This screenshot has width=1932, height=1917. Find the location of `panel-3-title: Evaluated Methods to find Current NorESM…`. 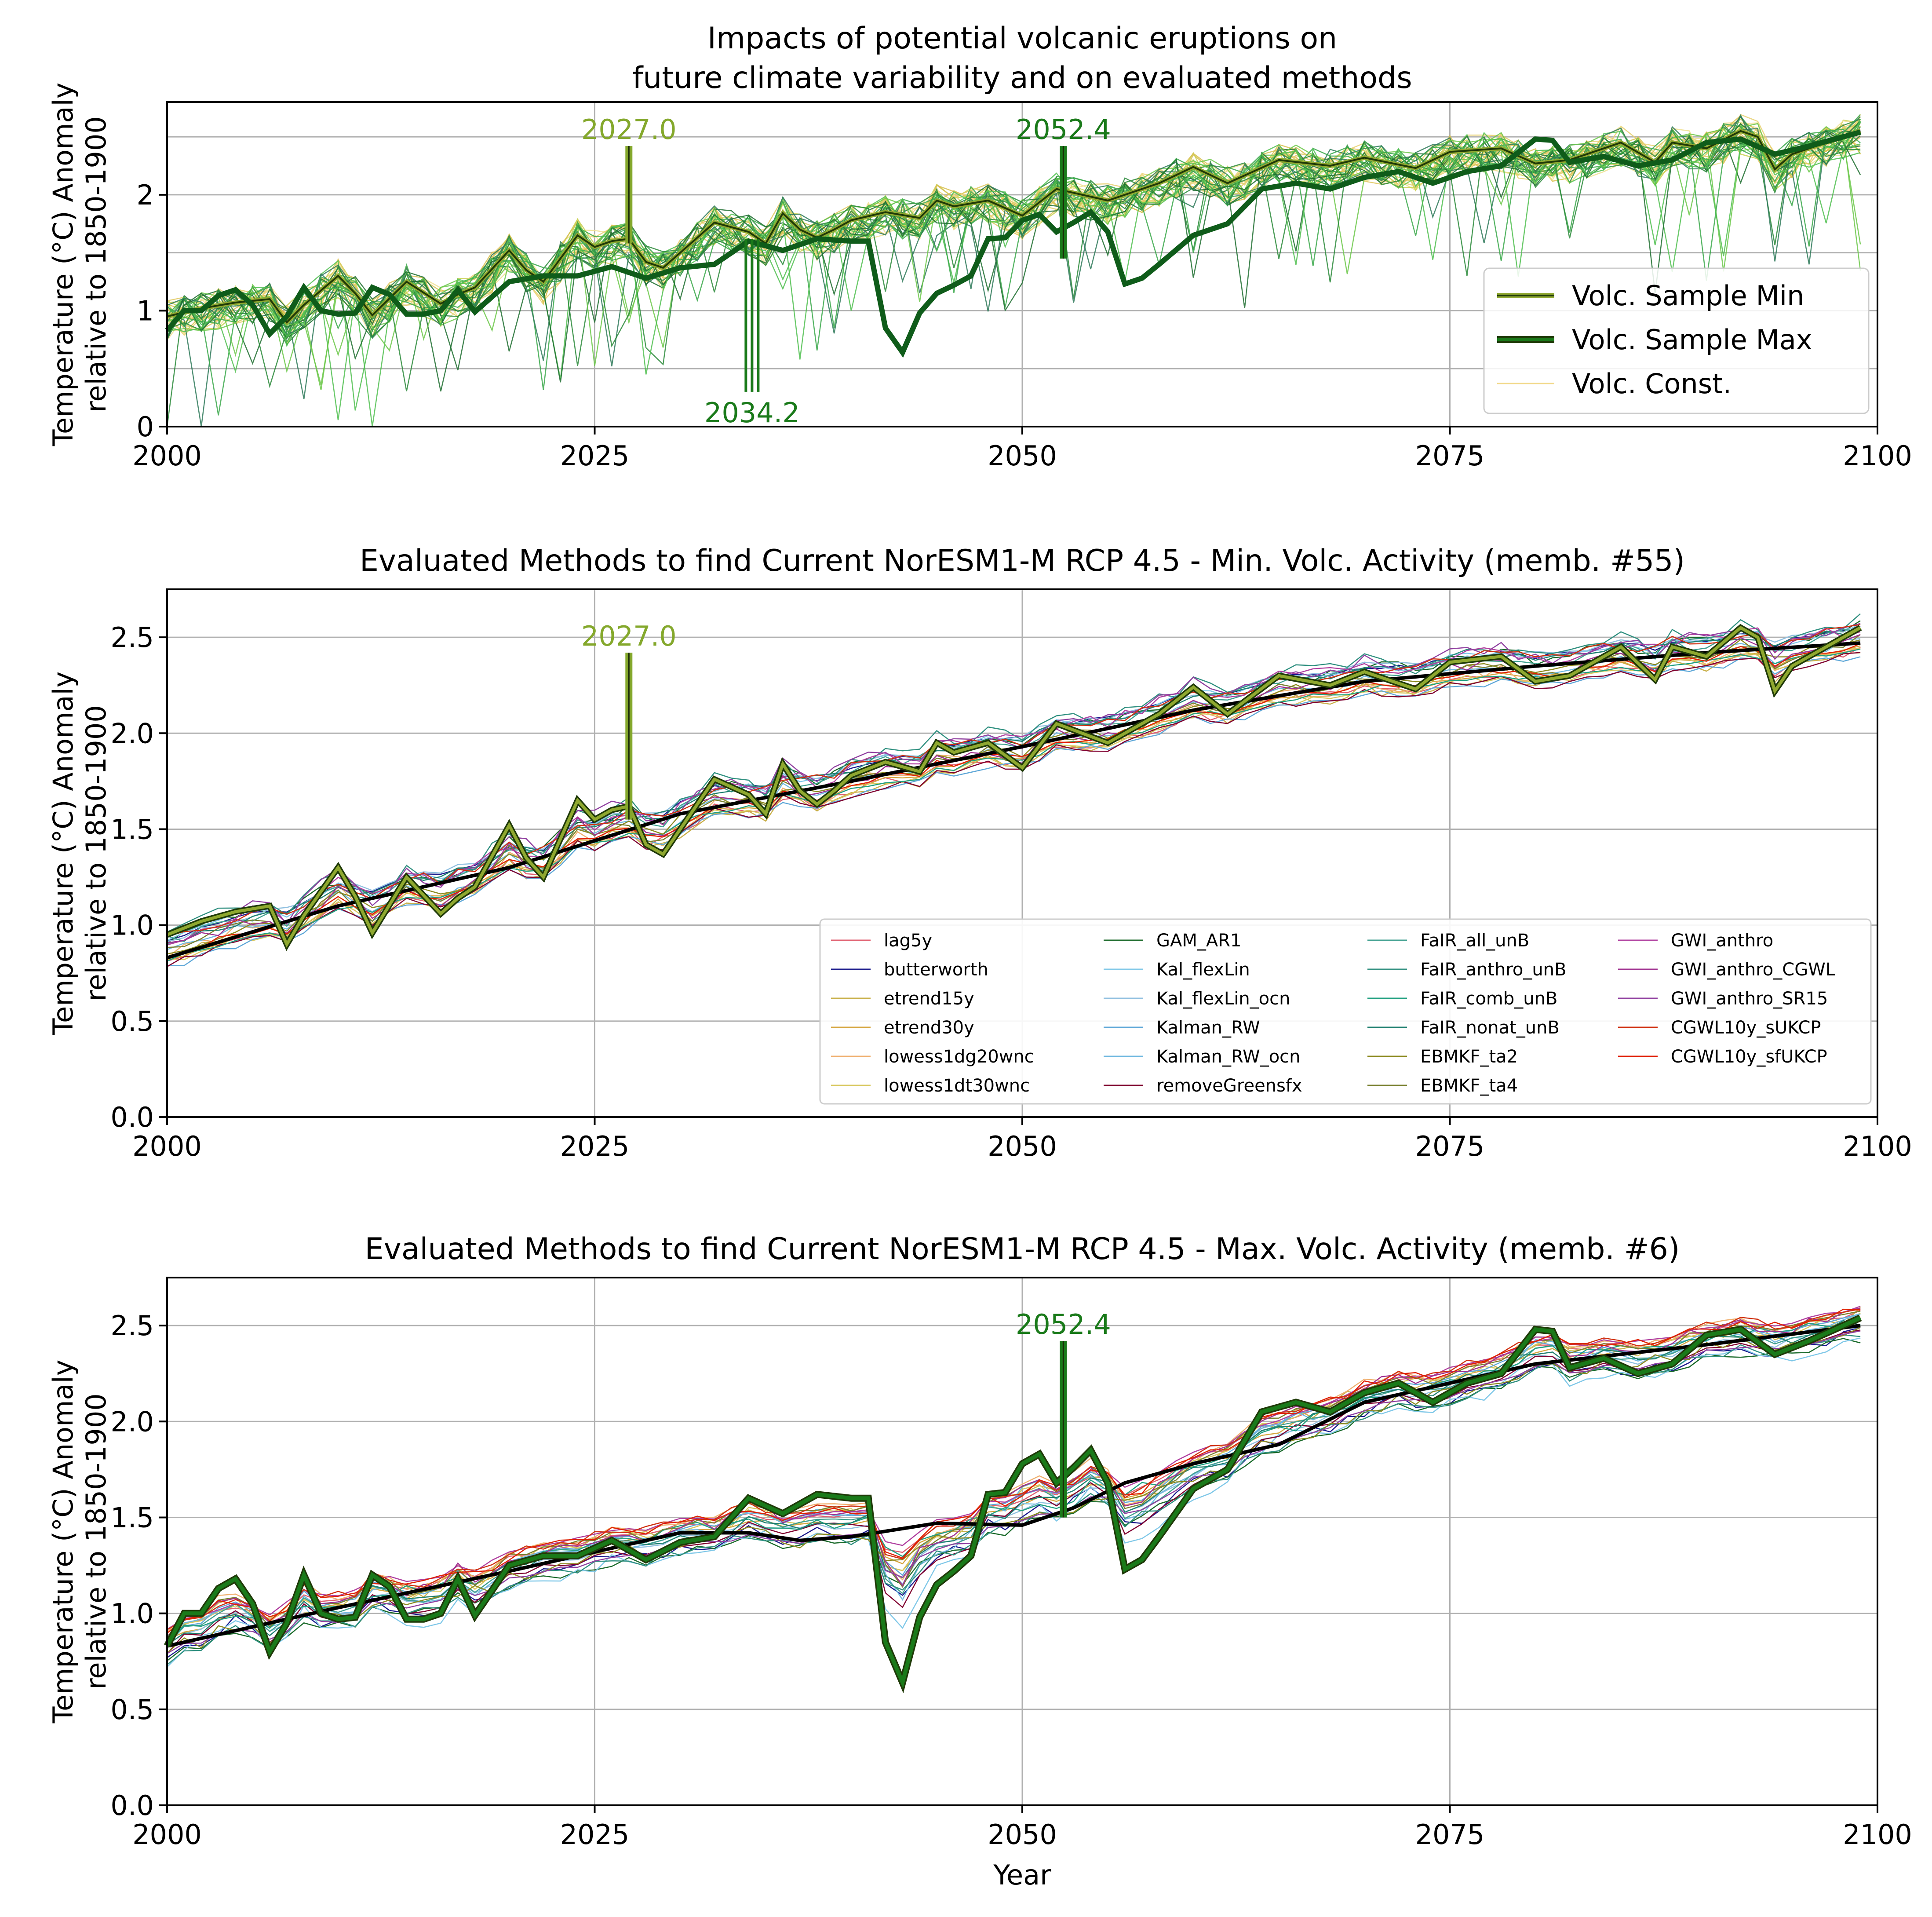

panel-3-title: Evaluated Methods to find Current NorESM… is located at coordinates (1023, 1250).